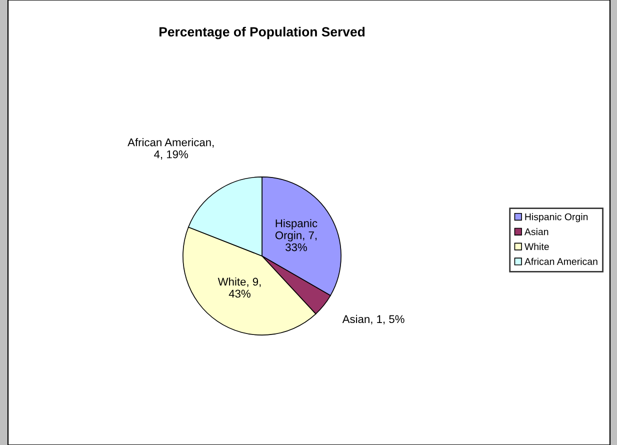 The height and width of the screenshot is (445, 617). Describe the element at coordinates (373, 319) in the screenshot. I see `data-label: Asian, 1, 5%` at that location.